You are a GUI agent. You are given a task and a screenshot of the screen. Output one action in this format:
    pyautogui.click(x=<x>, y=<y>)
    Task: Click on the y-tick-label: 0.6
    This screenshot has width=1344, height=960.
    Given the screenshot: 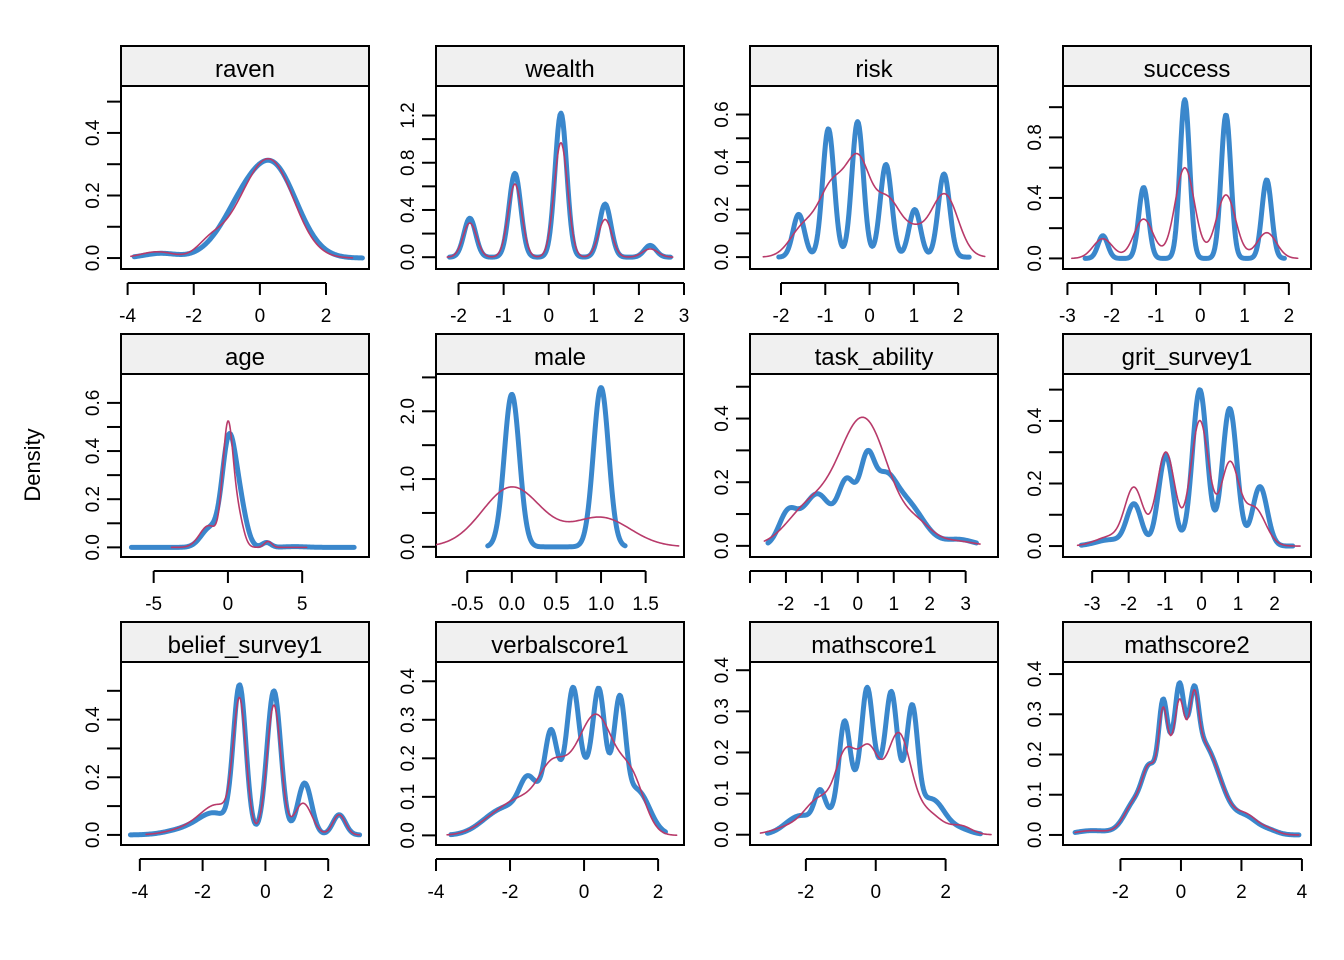 What is the action you would take?
    pyautogui.click(x=93, y=403)
    